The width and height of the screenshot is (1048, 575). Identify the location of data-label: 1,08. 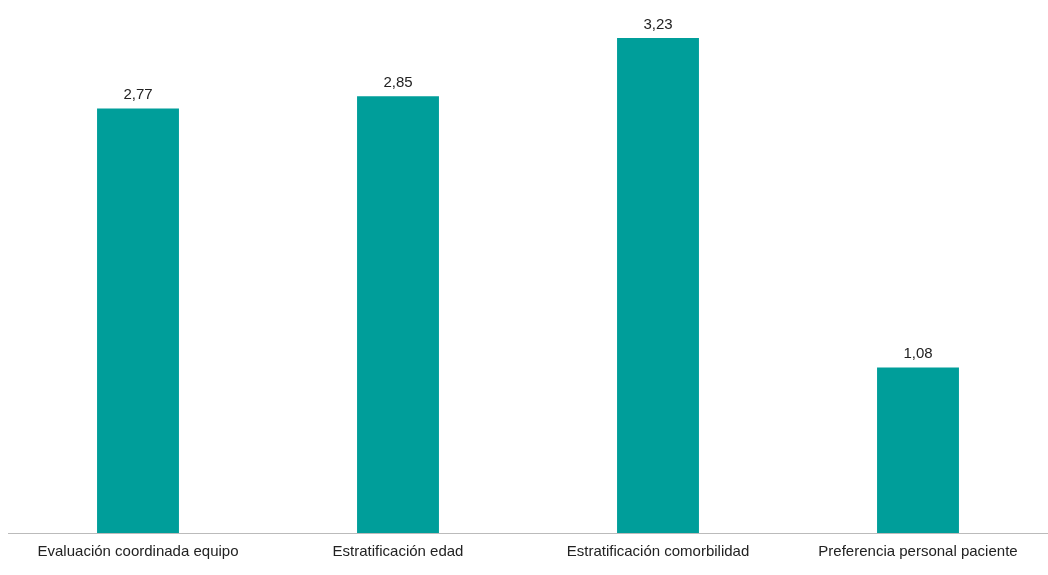
(918, 353).